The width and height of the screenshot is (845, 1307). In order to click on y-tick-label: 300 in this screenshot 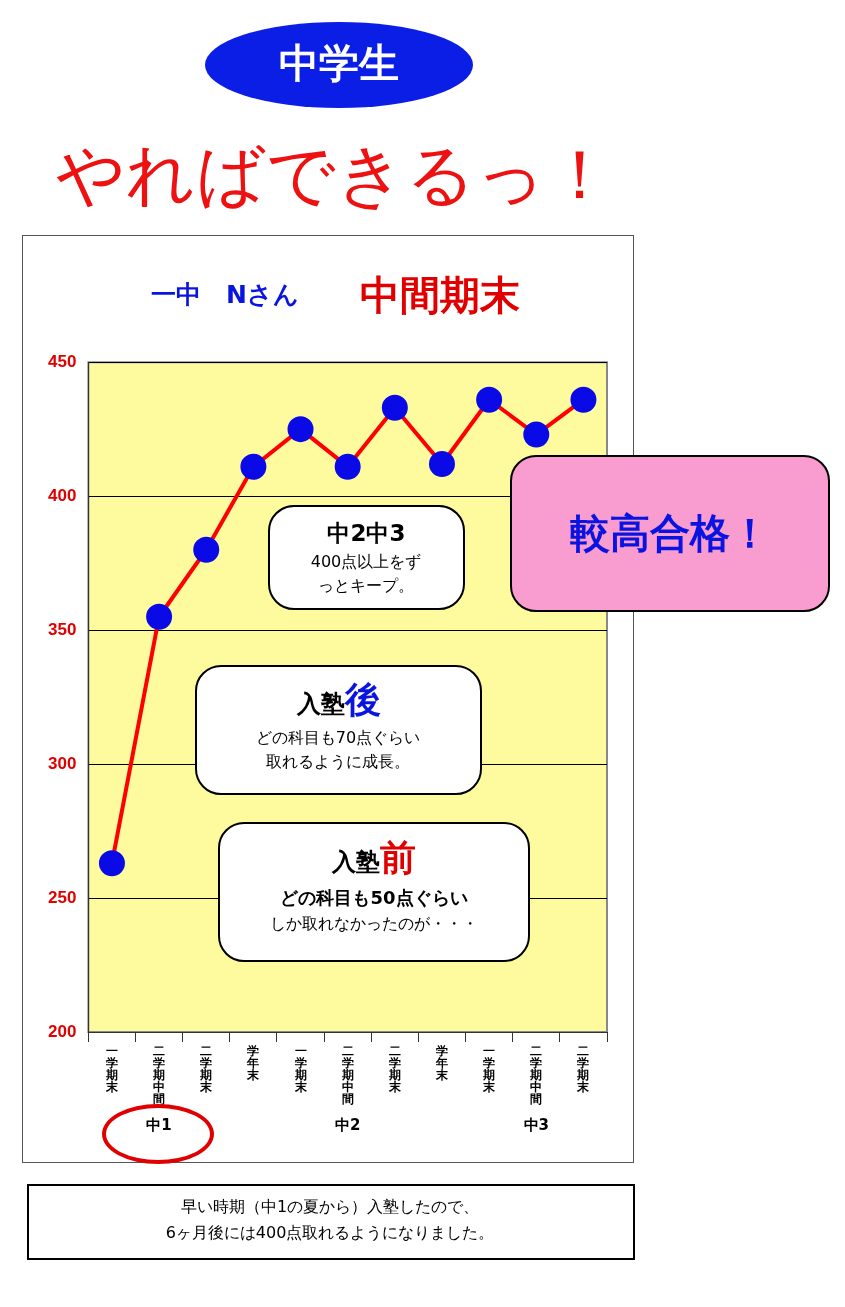, I will do `click(62, 763)`.